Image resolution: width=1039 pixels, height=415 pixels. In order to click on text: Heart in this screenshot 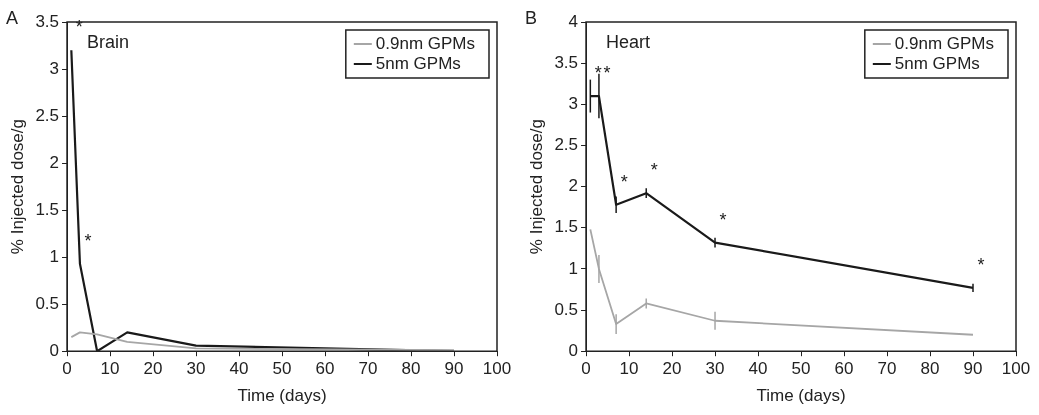, I will do `click(628, 41)`.